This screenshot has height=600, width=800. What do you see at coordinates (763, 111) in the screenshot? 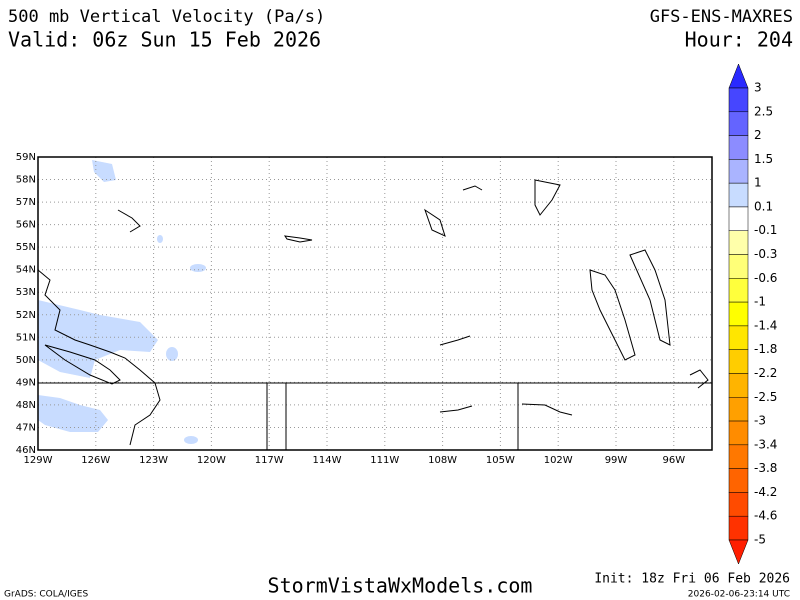
I see `colorbar-label: 2.5` at bounding box center [763, 111].